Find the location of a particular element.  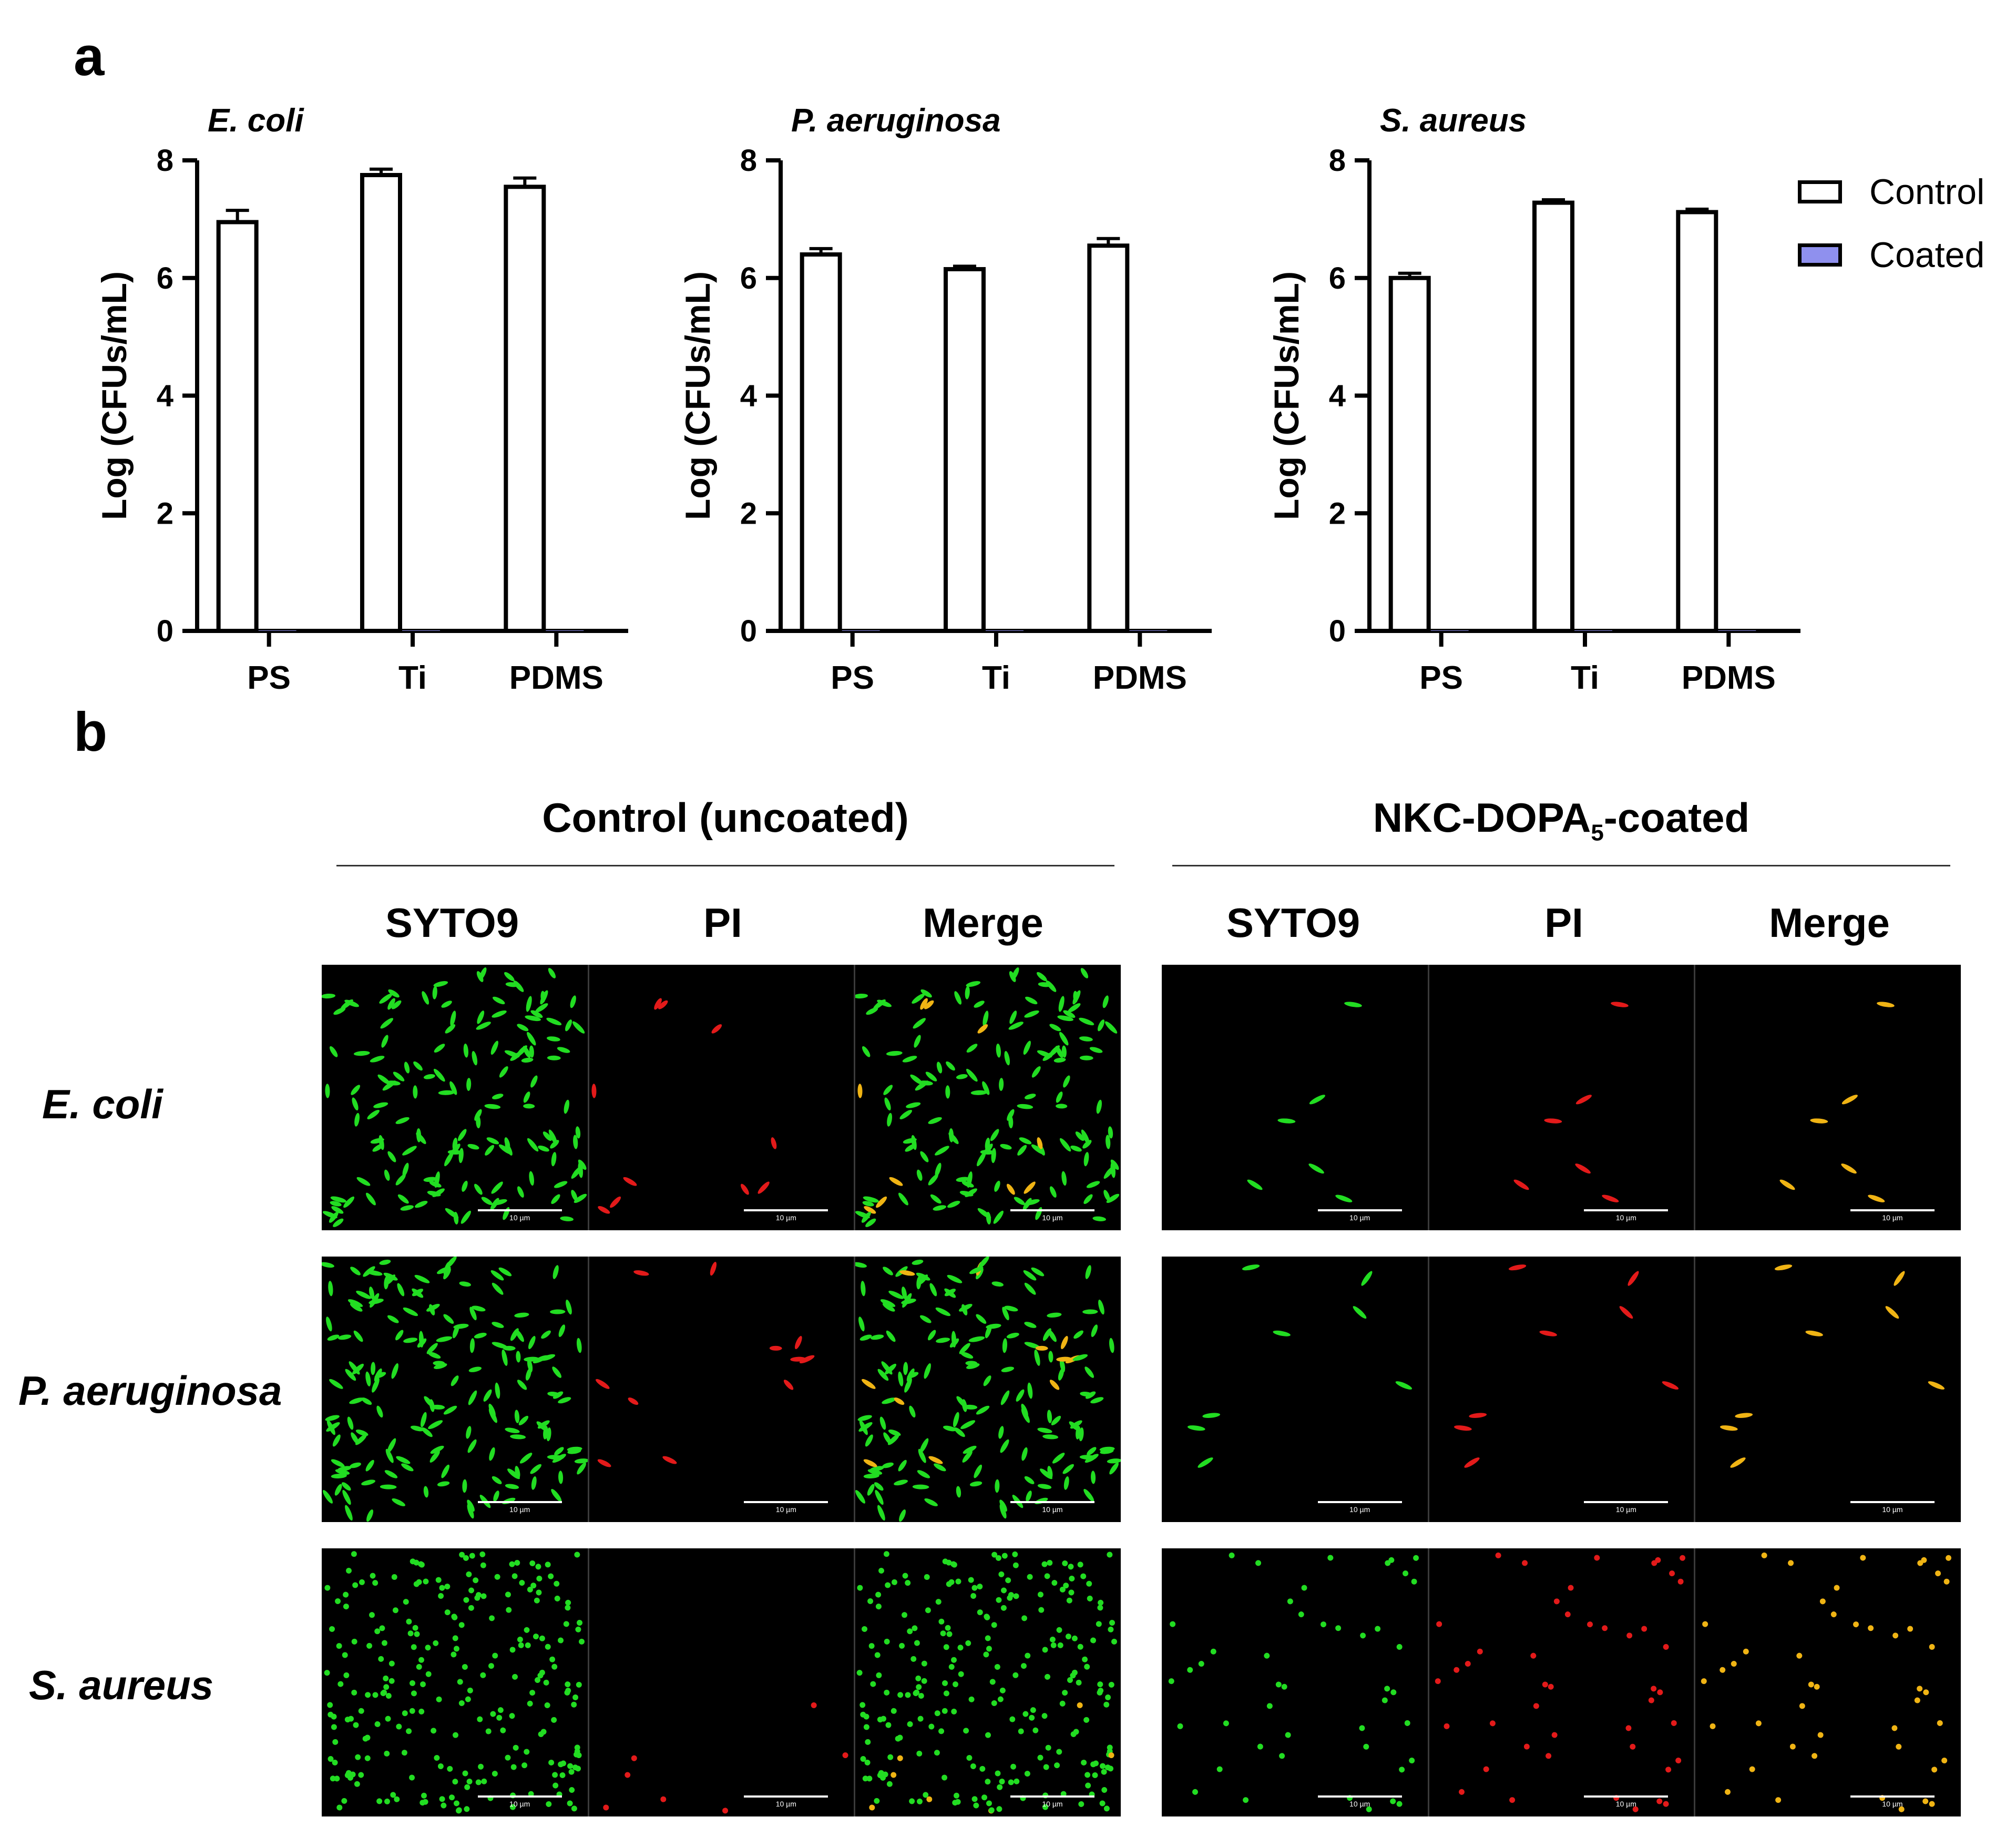

bar-coated-ps is located at coordinates (1449, 630).